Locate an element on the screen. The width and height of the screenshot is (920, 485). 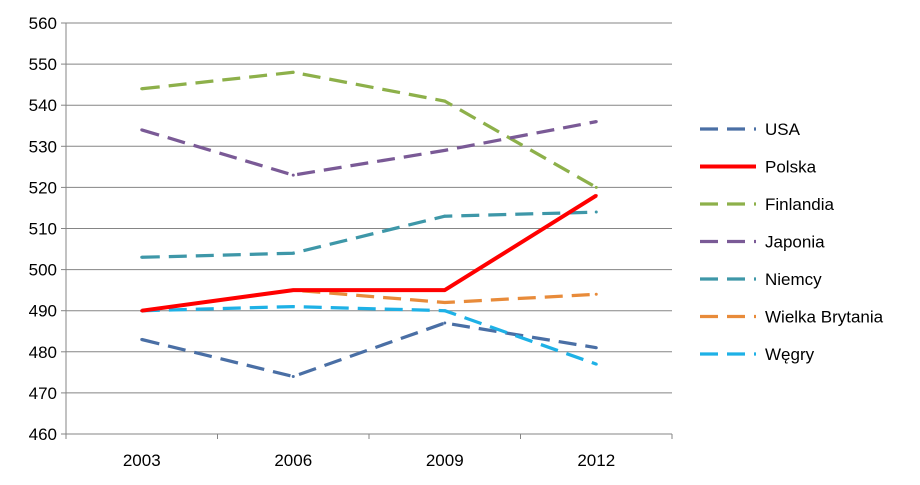
y-tick-label: 470 is located at coordinates (43, 393).